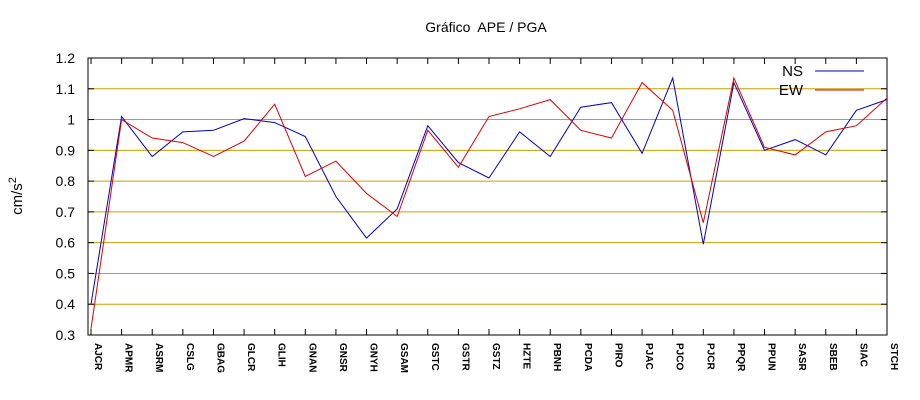  What do you see at coordinates (97, 357) in the screenshot?
I see `x-tick-label: AJCR` at bounding box center [97, 357].